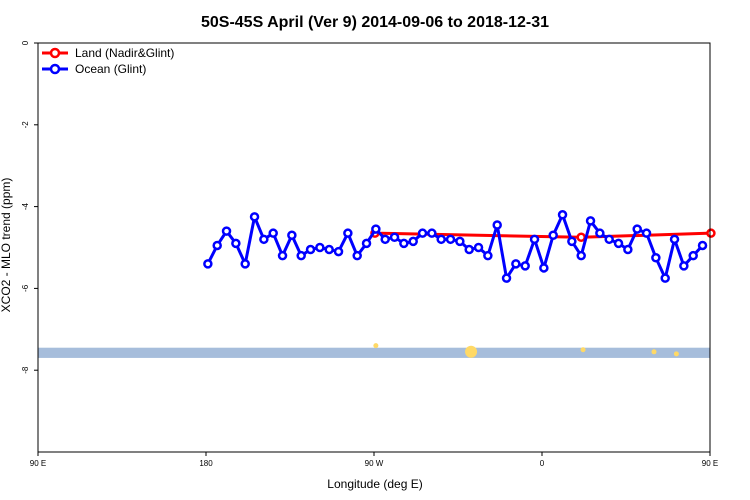 The height and width of the screenshot is (500, 750). I want to click on x-axis-label: Longitude (deg E), so click(374, 484).